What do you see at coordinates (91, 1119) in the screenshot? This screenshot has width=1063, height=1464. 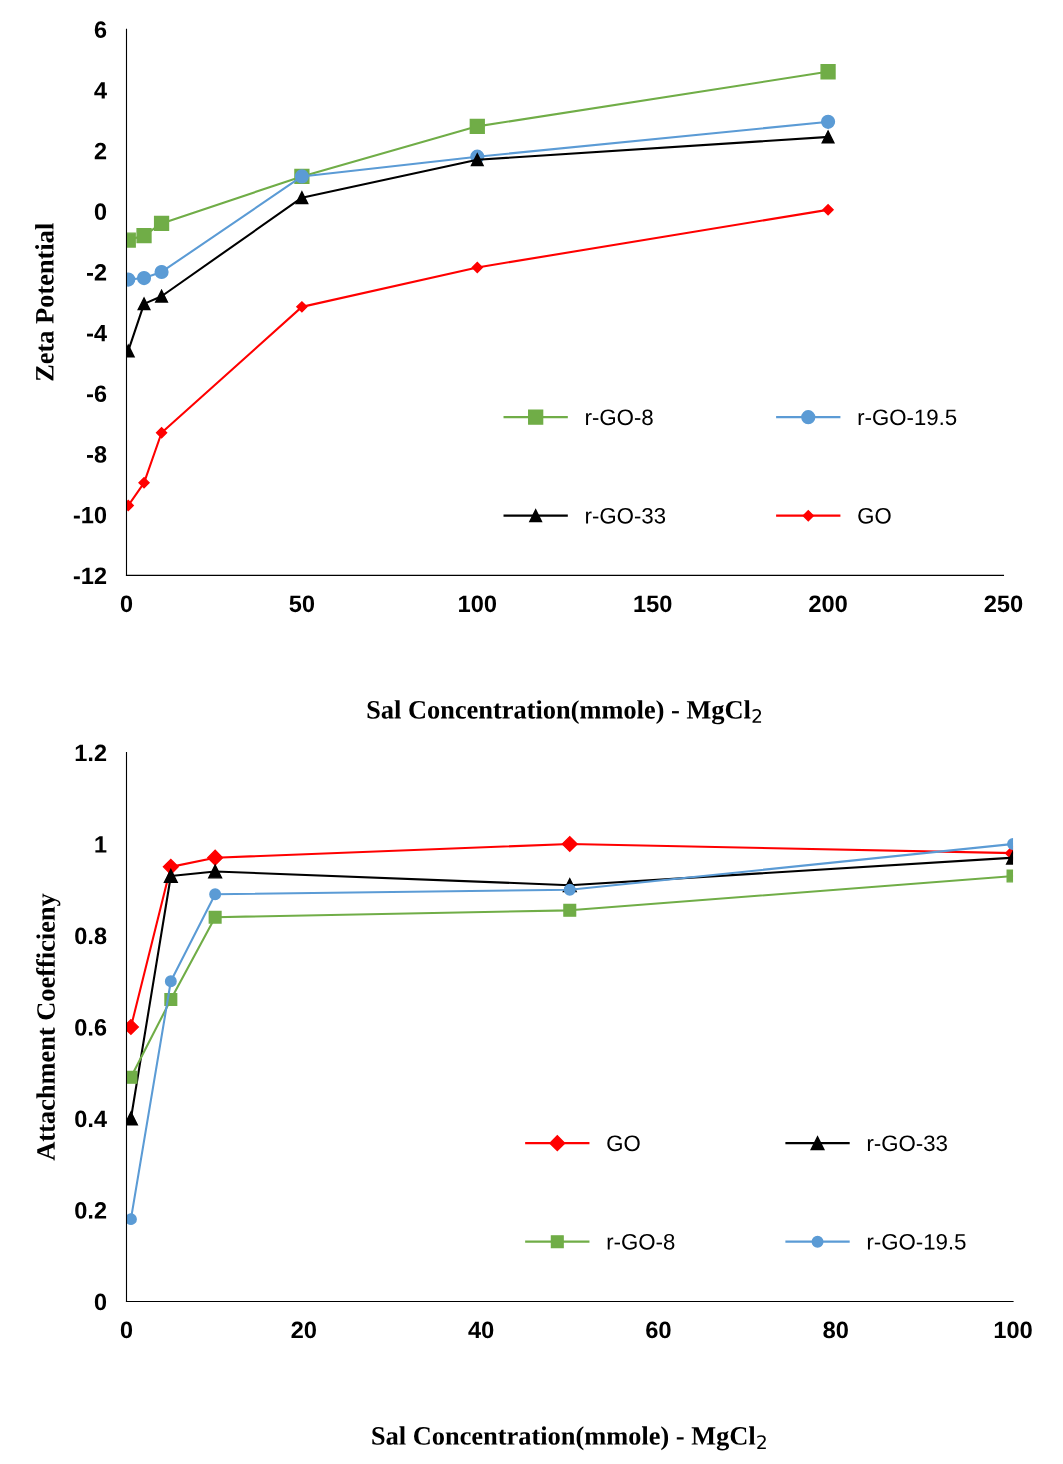 I see `y-tick-label: 0.4` at bounding box center [91, 1119].